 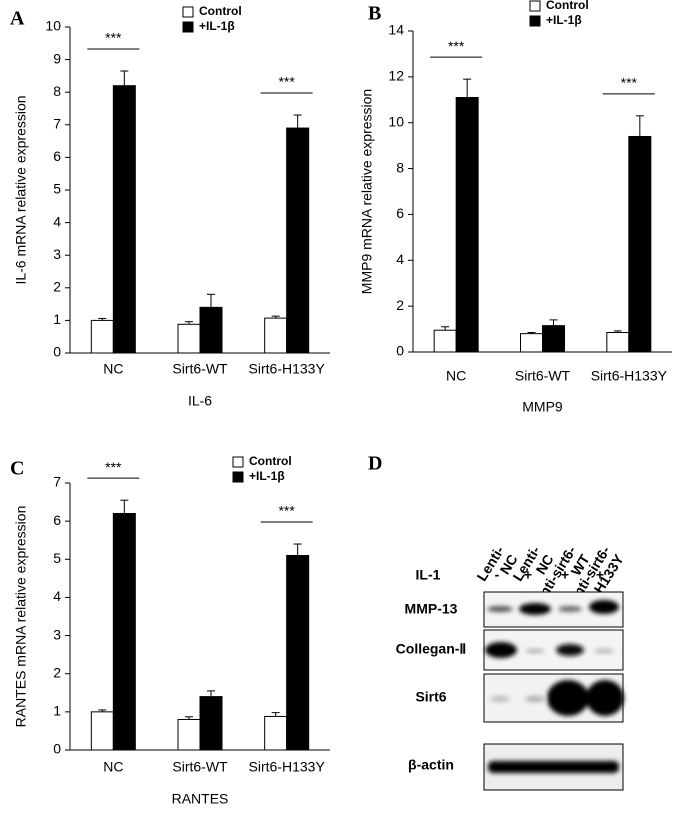 I want to click on panel-label: D, so click(x=375, y=464).